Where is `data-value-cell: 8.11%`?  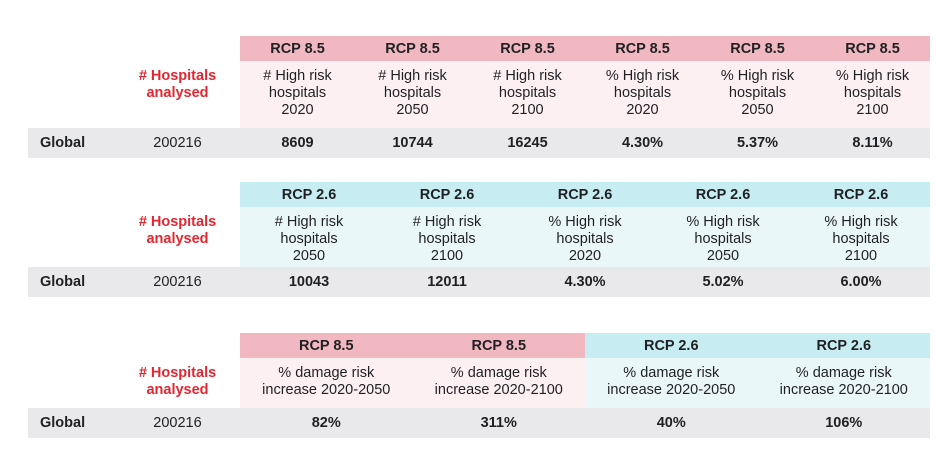 data-value-cell: 8.11% is located at coordinates (872, 143).